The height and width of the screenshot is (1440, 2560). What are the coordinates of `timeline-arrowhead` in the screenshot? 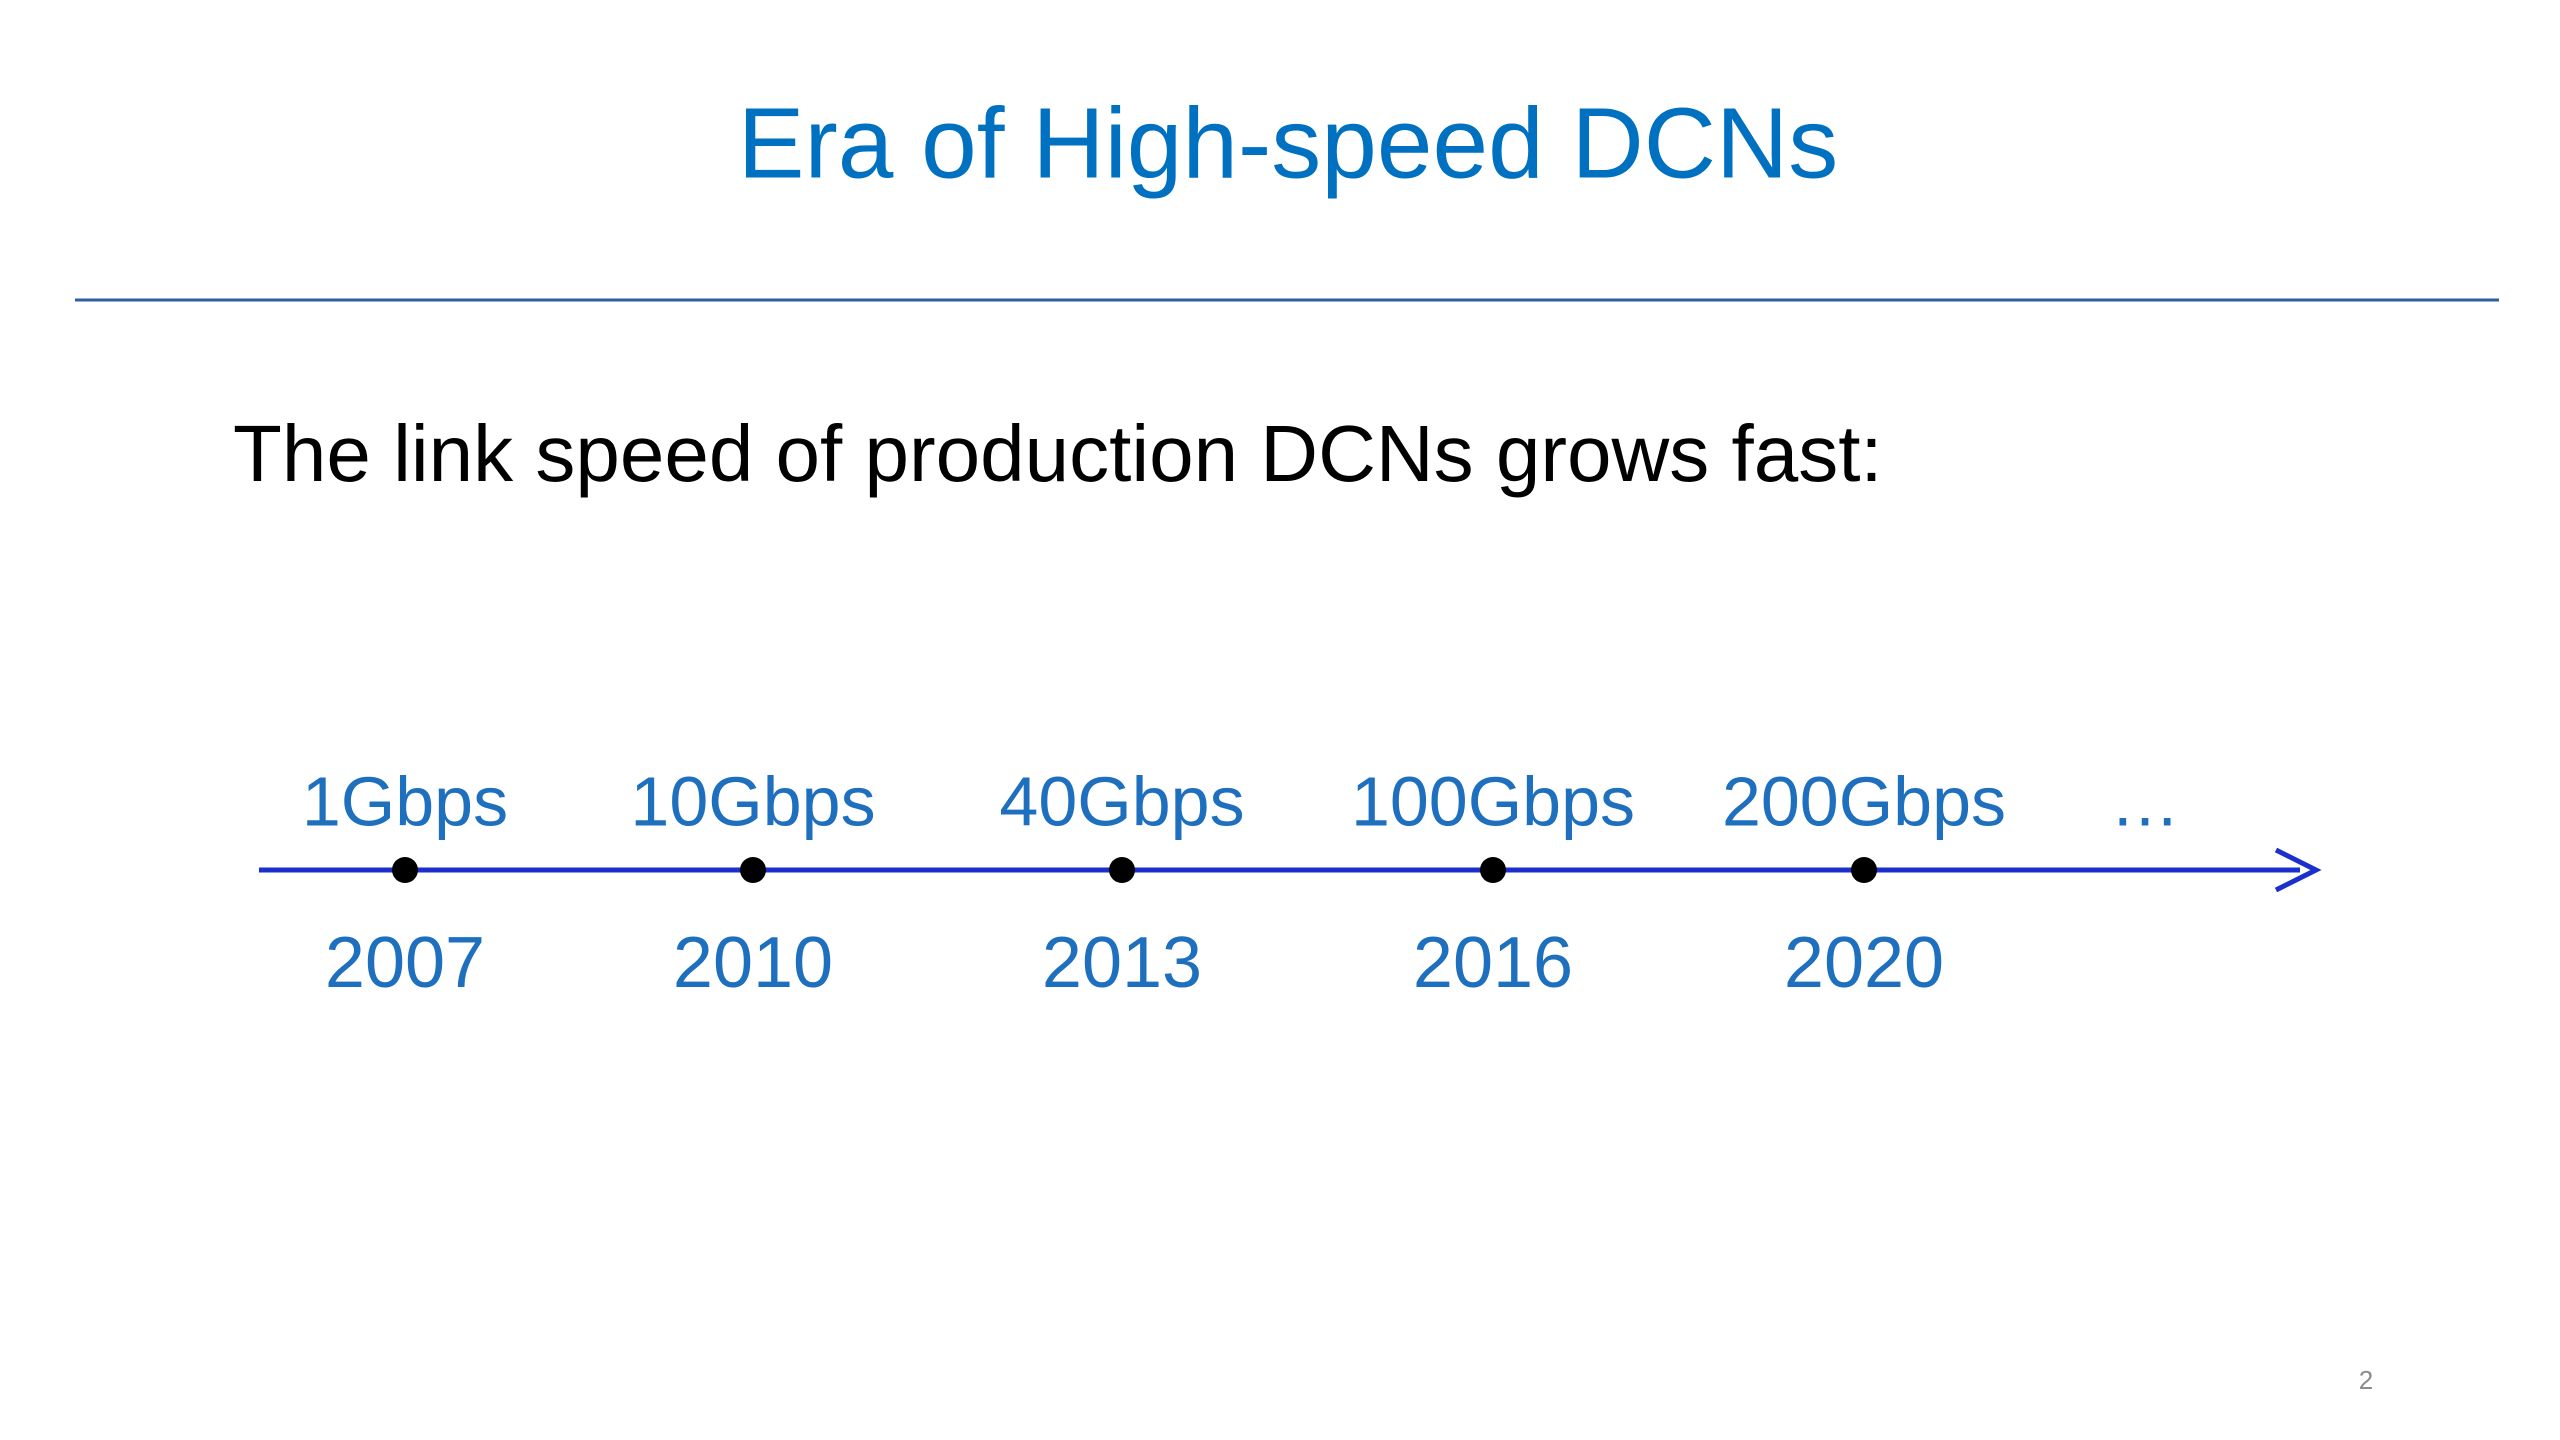 It's located at (2298, 870).